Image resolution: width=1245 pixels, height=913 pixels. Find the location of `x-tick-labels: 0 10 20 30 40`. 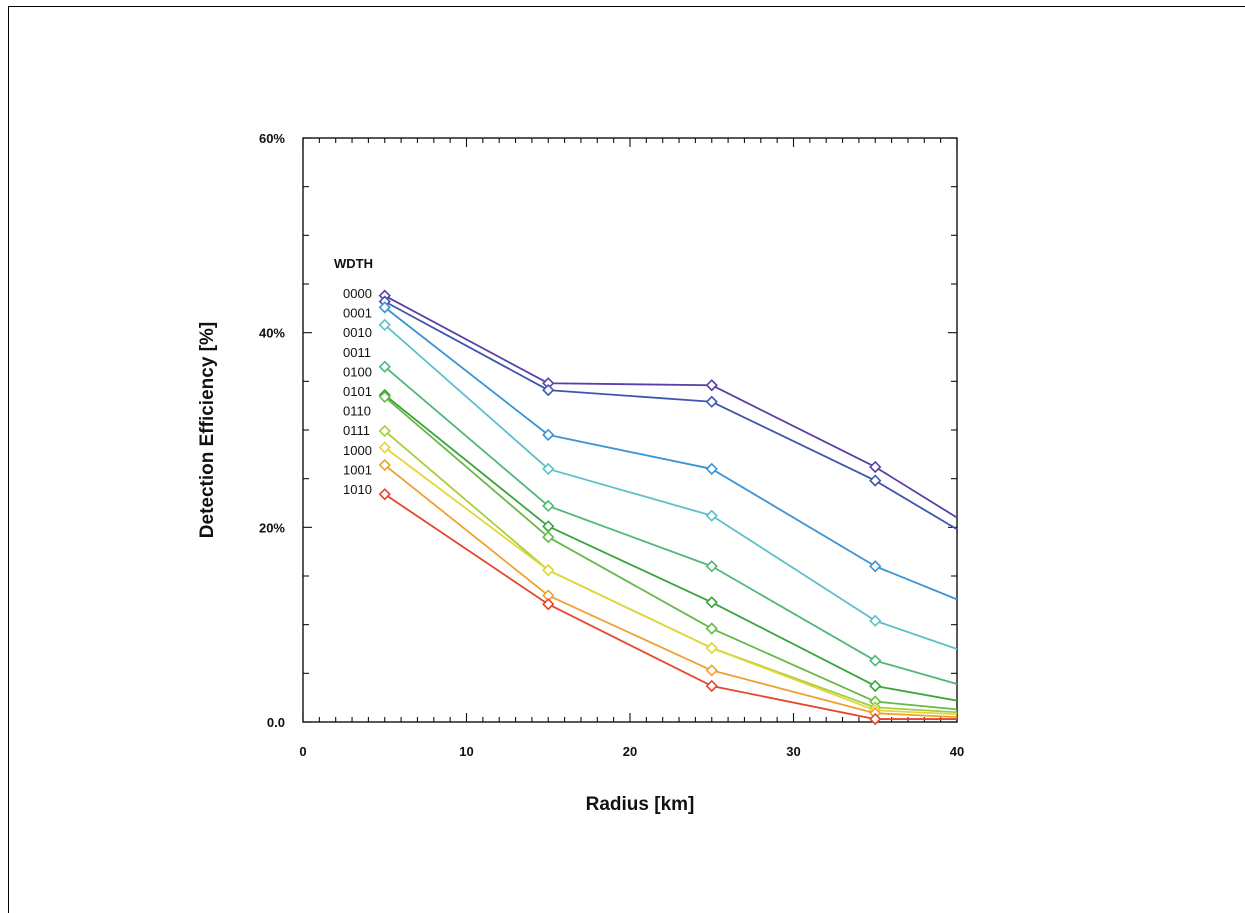

x-tick-labels: 0 10 20 30 40 is located at coordinates (631, 751).